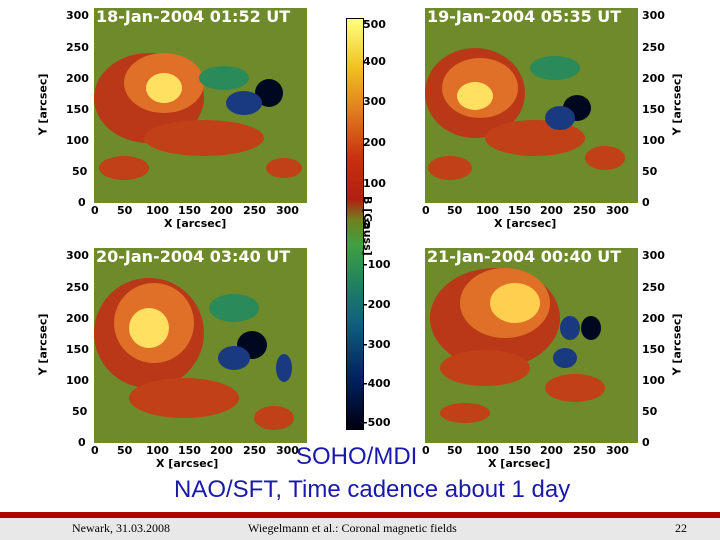 This screenshot has height=540, width=720. What do you see at coordinates (355, 224) in the screenshot?
I see `colorbar` at bounding box center [355, 224].